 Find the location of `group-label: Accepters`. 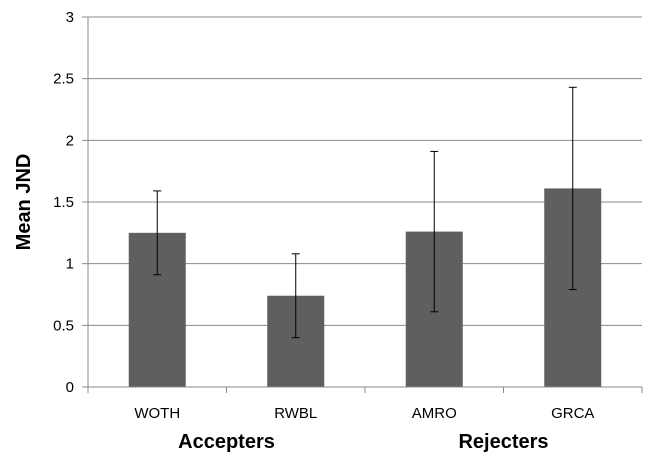

group-label: Accepters is located at coordinates (226, 442).